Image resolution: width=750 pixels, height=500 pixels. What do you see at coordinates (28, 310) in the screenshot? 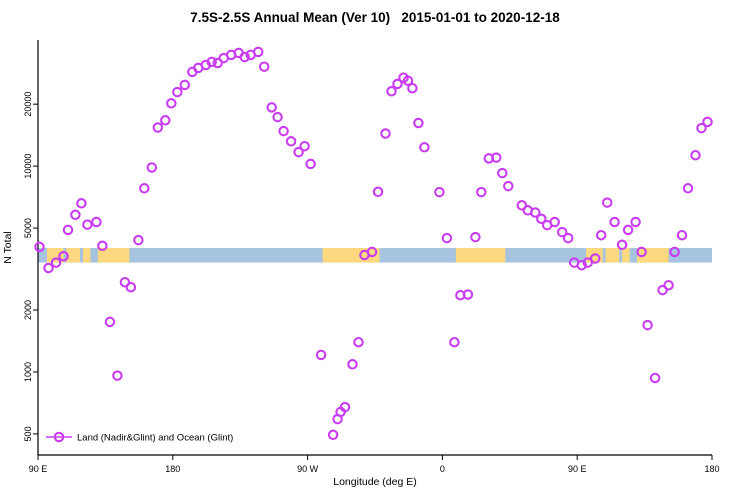
I see `y-tick-label: 2000` at bounding box center [28, 310].